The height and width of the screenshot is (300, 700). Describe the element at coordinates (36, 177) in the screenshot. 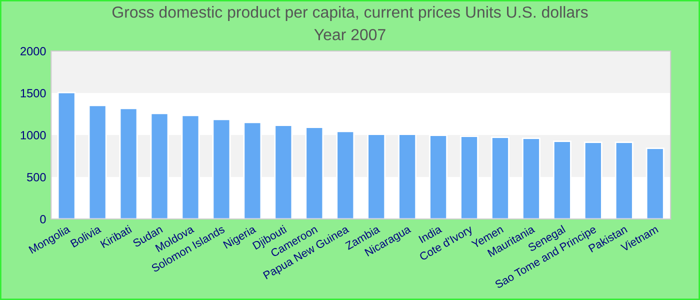

I see `y-tick-label: 500` at that location.